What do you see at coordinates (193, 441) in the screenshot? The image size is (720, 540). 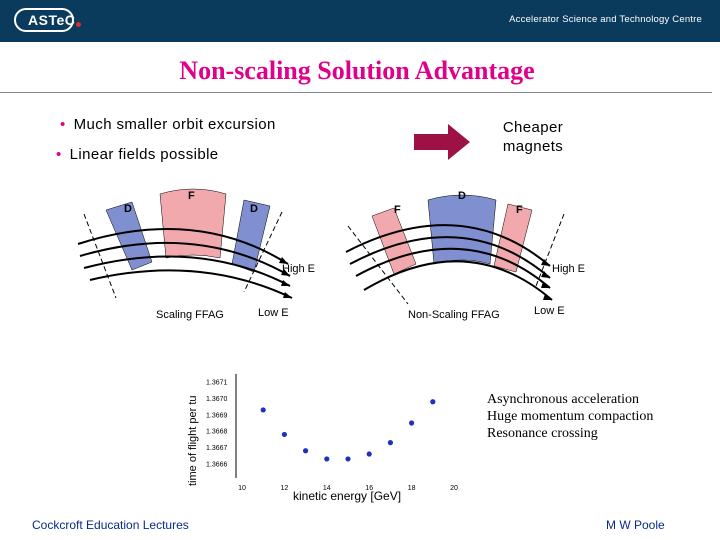 I see `y-axis-label: time of flight per tu` at bounding box center [193, 441].